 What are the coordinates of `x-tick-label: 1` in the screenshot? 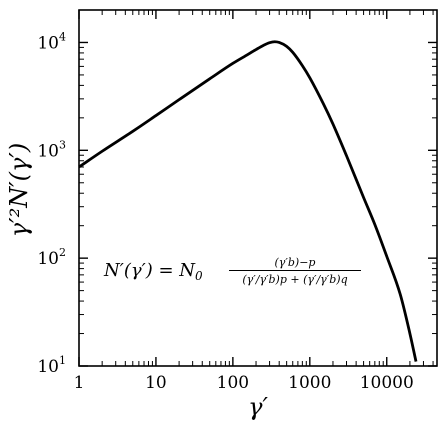 It's located at (79, 383).